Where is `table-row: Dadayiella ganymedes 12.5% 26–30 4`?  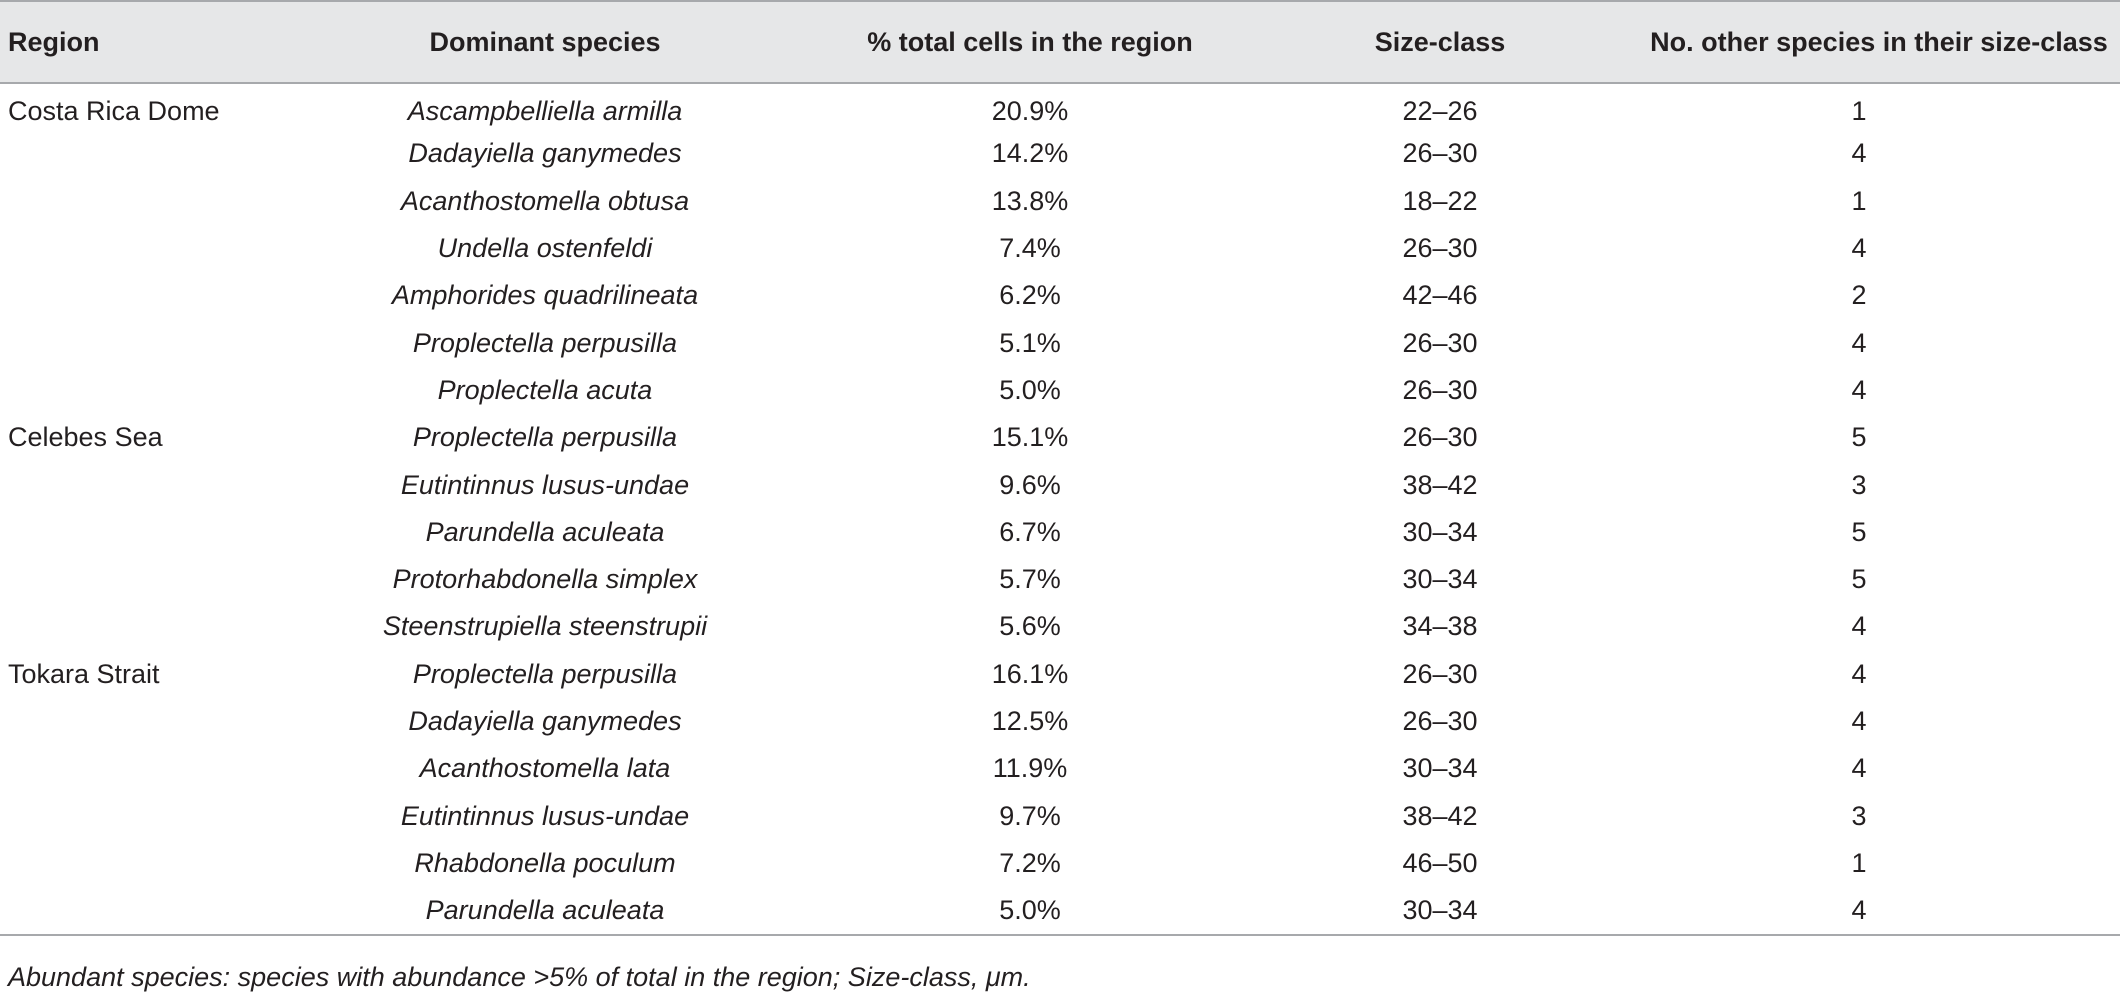
table-row: Dadayiella ganymedes 12.5% 26–30 4 is located at coordinates (1060, 721).